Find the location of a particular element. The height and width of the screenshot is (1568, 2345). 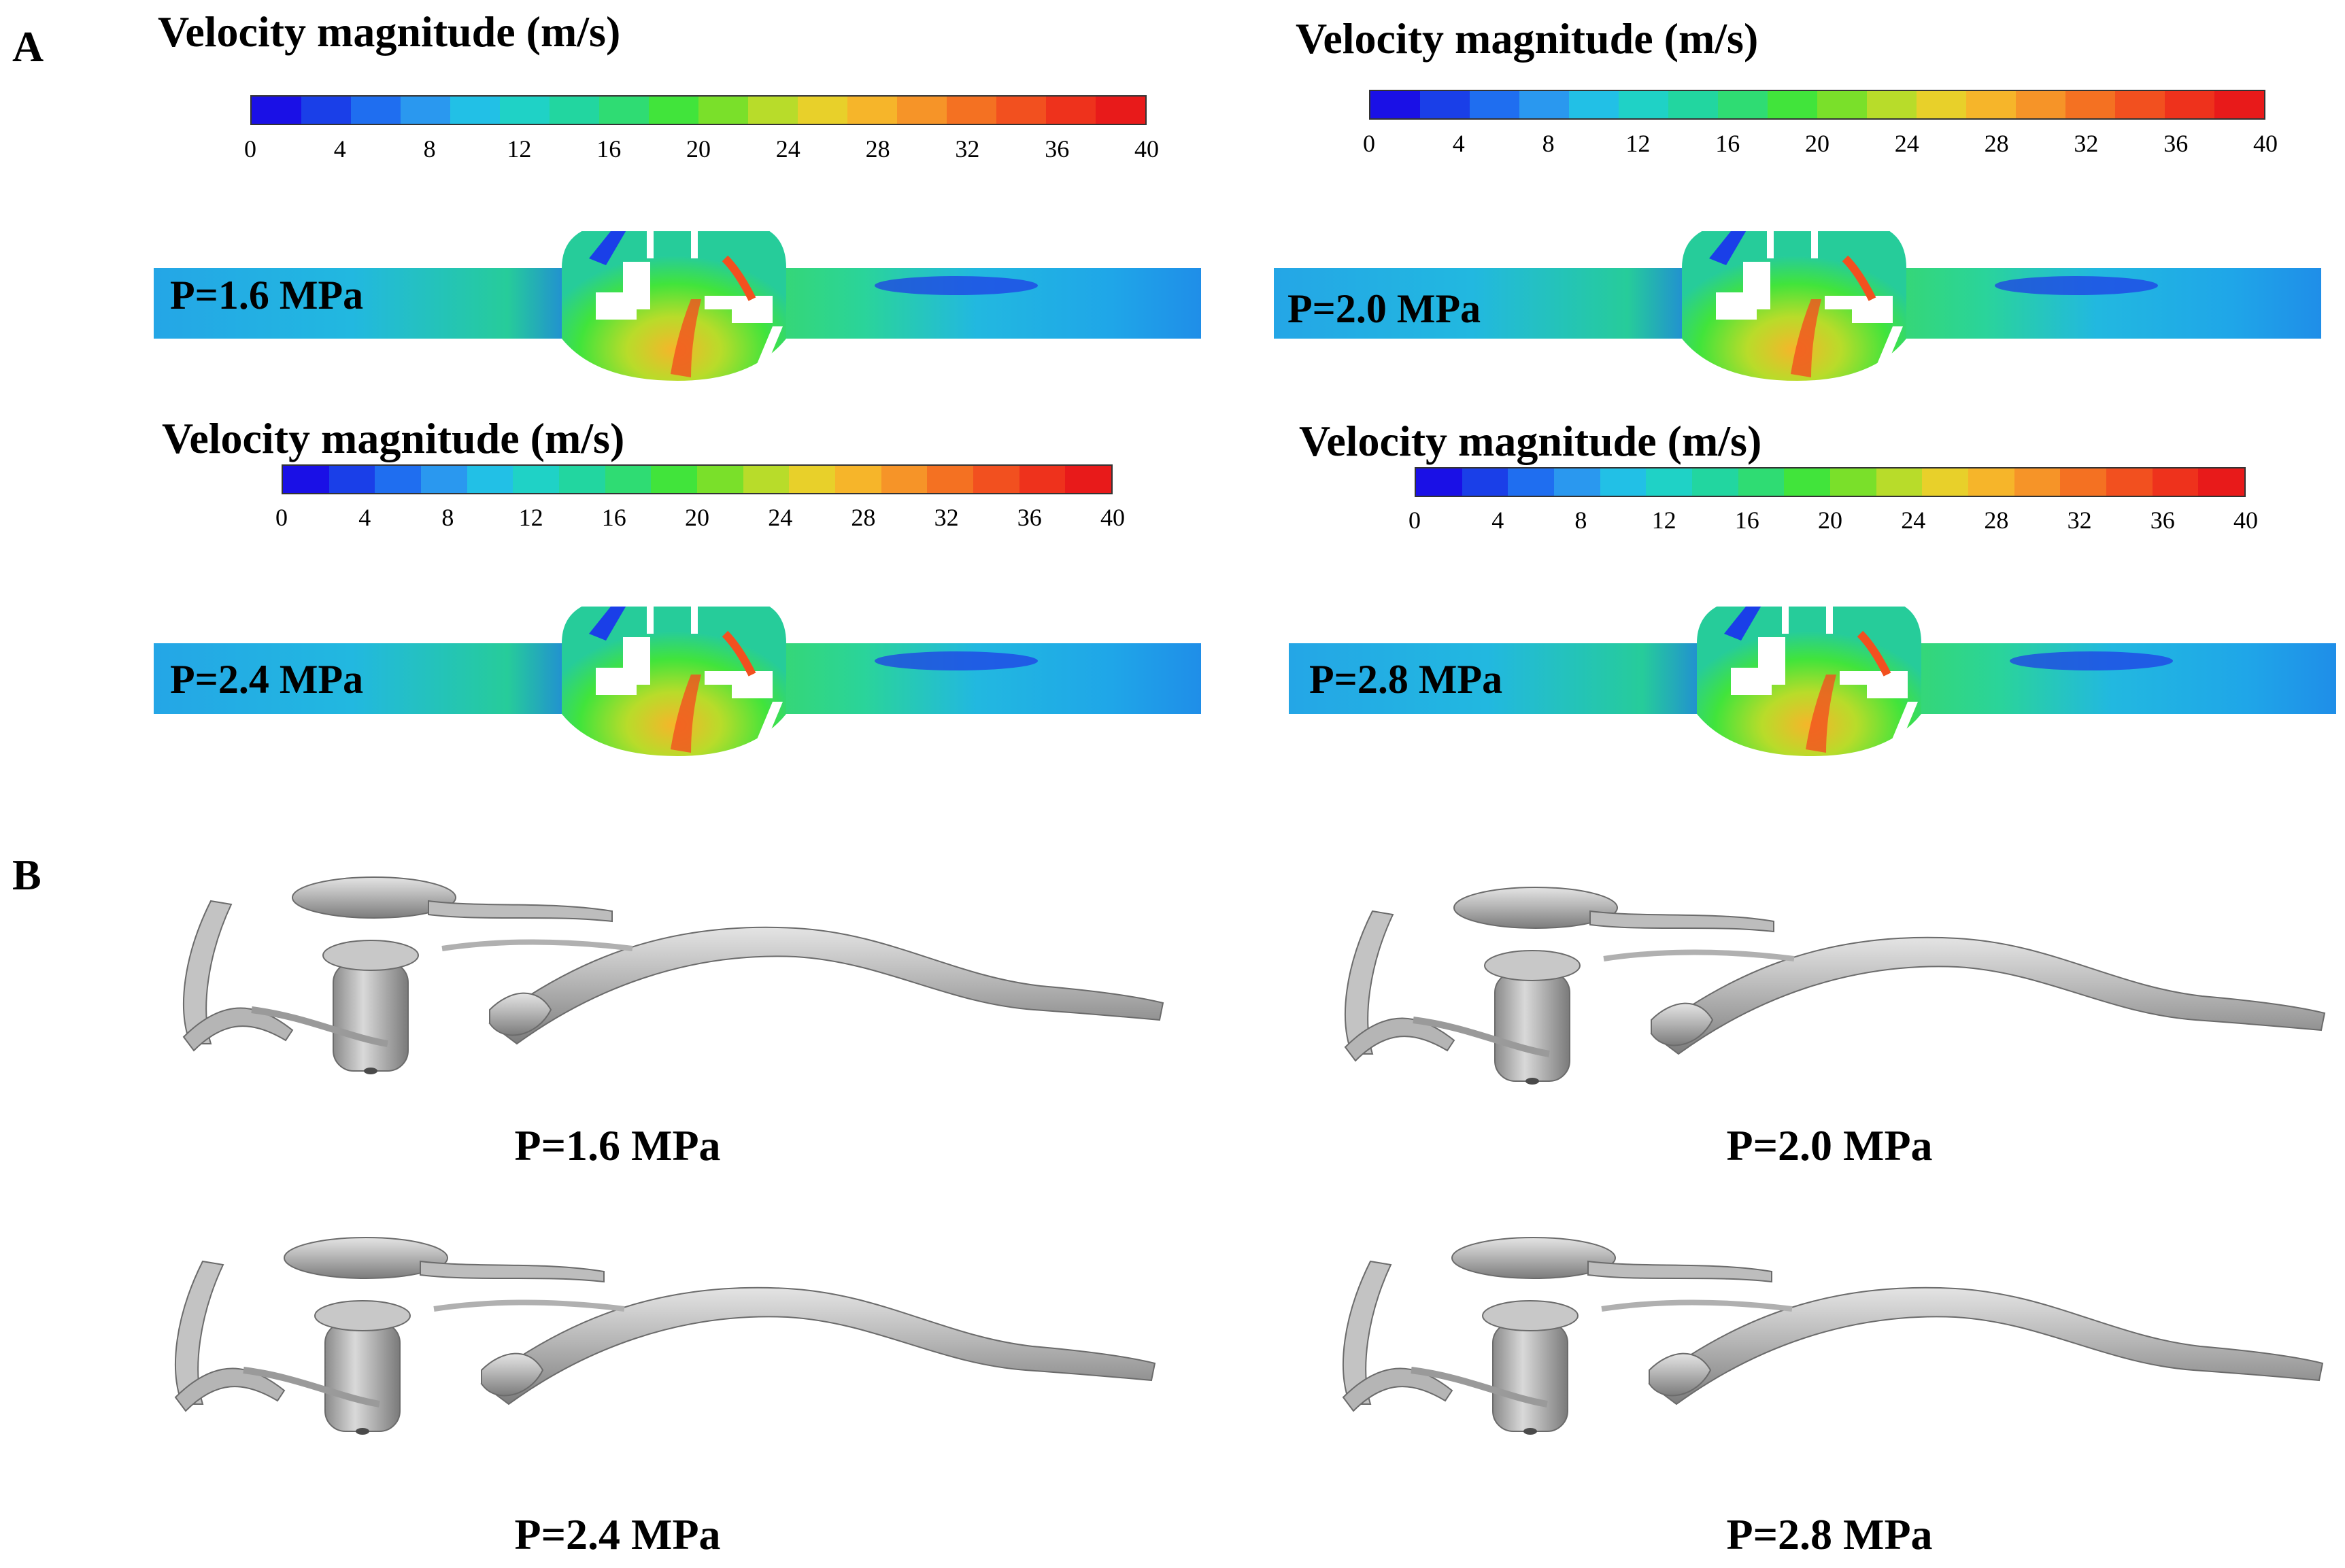

velocity-contour-plot is located at coordinates (1797, 306).